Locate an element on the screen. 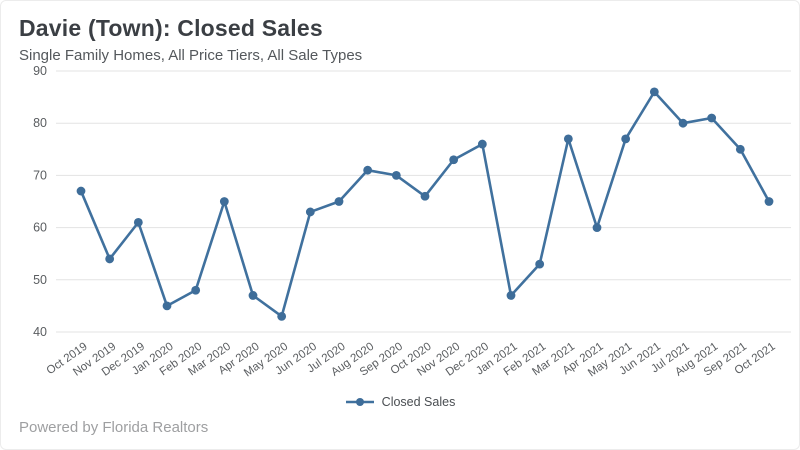  legend-line-marker-icon is located at coordinates (359, 402).